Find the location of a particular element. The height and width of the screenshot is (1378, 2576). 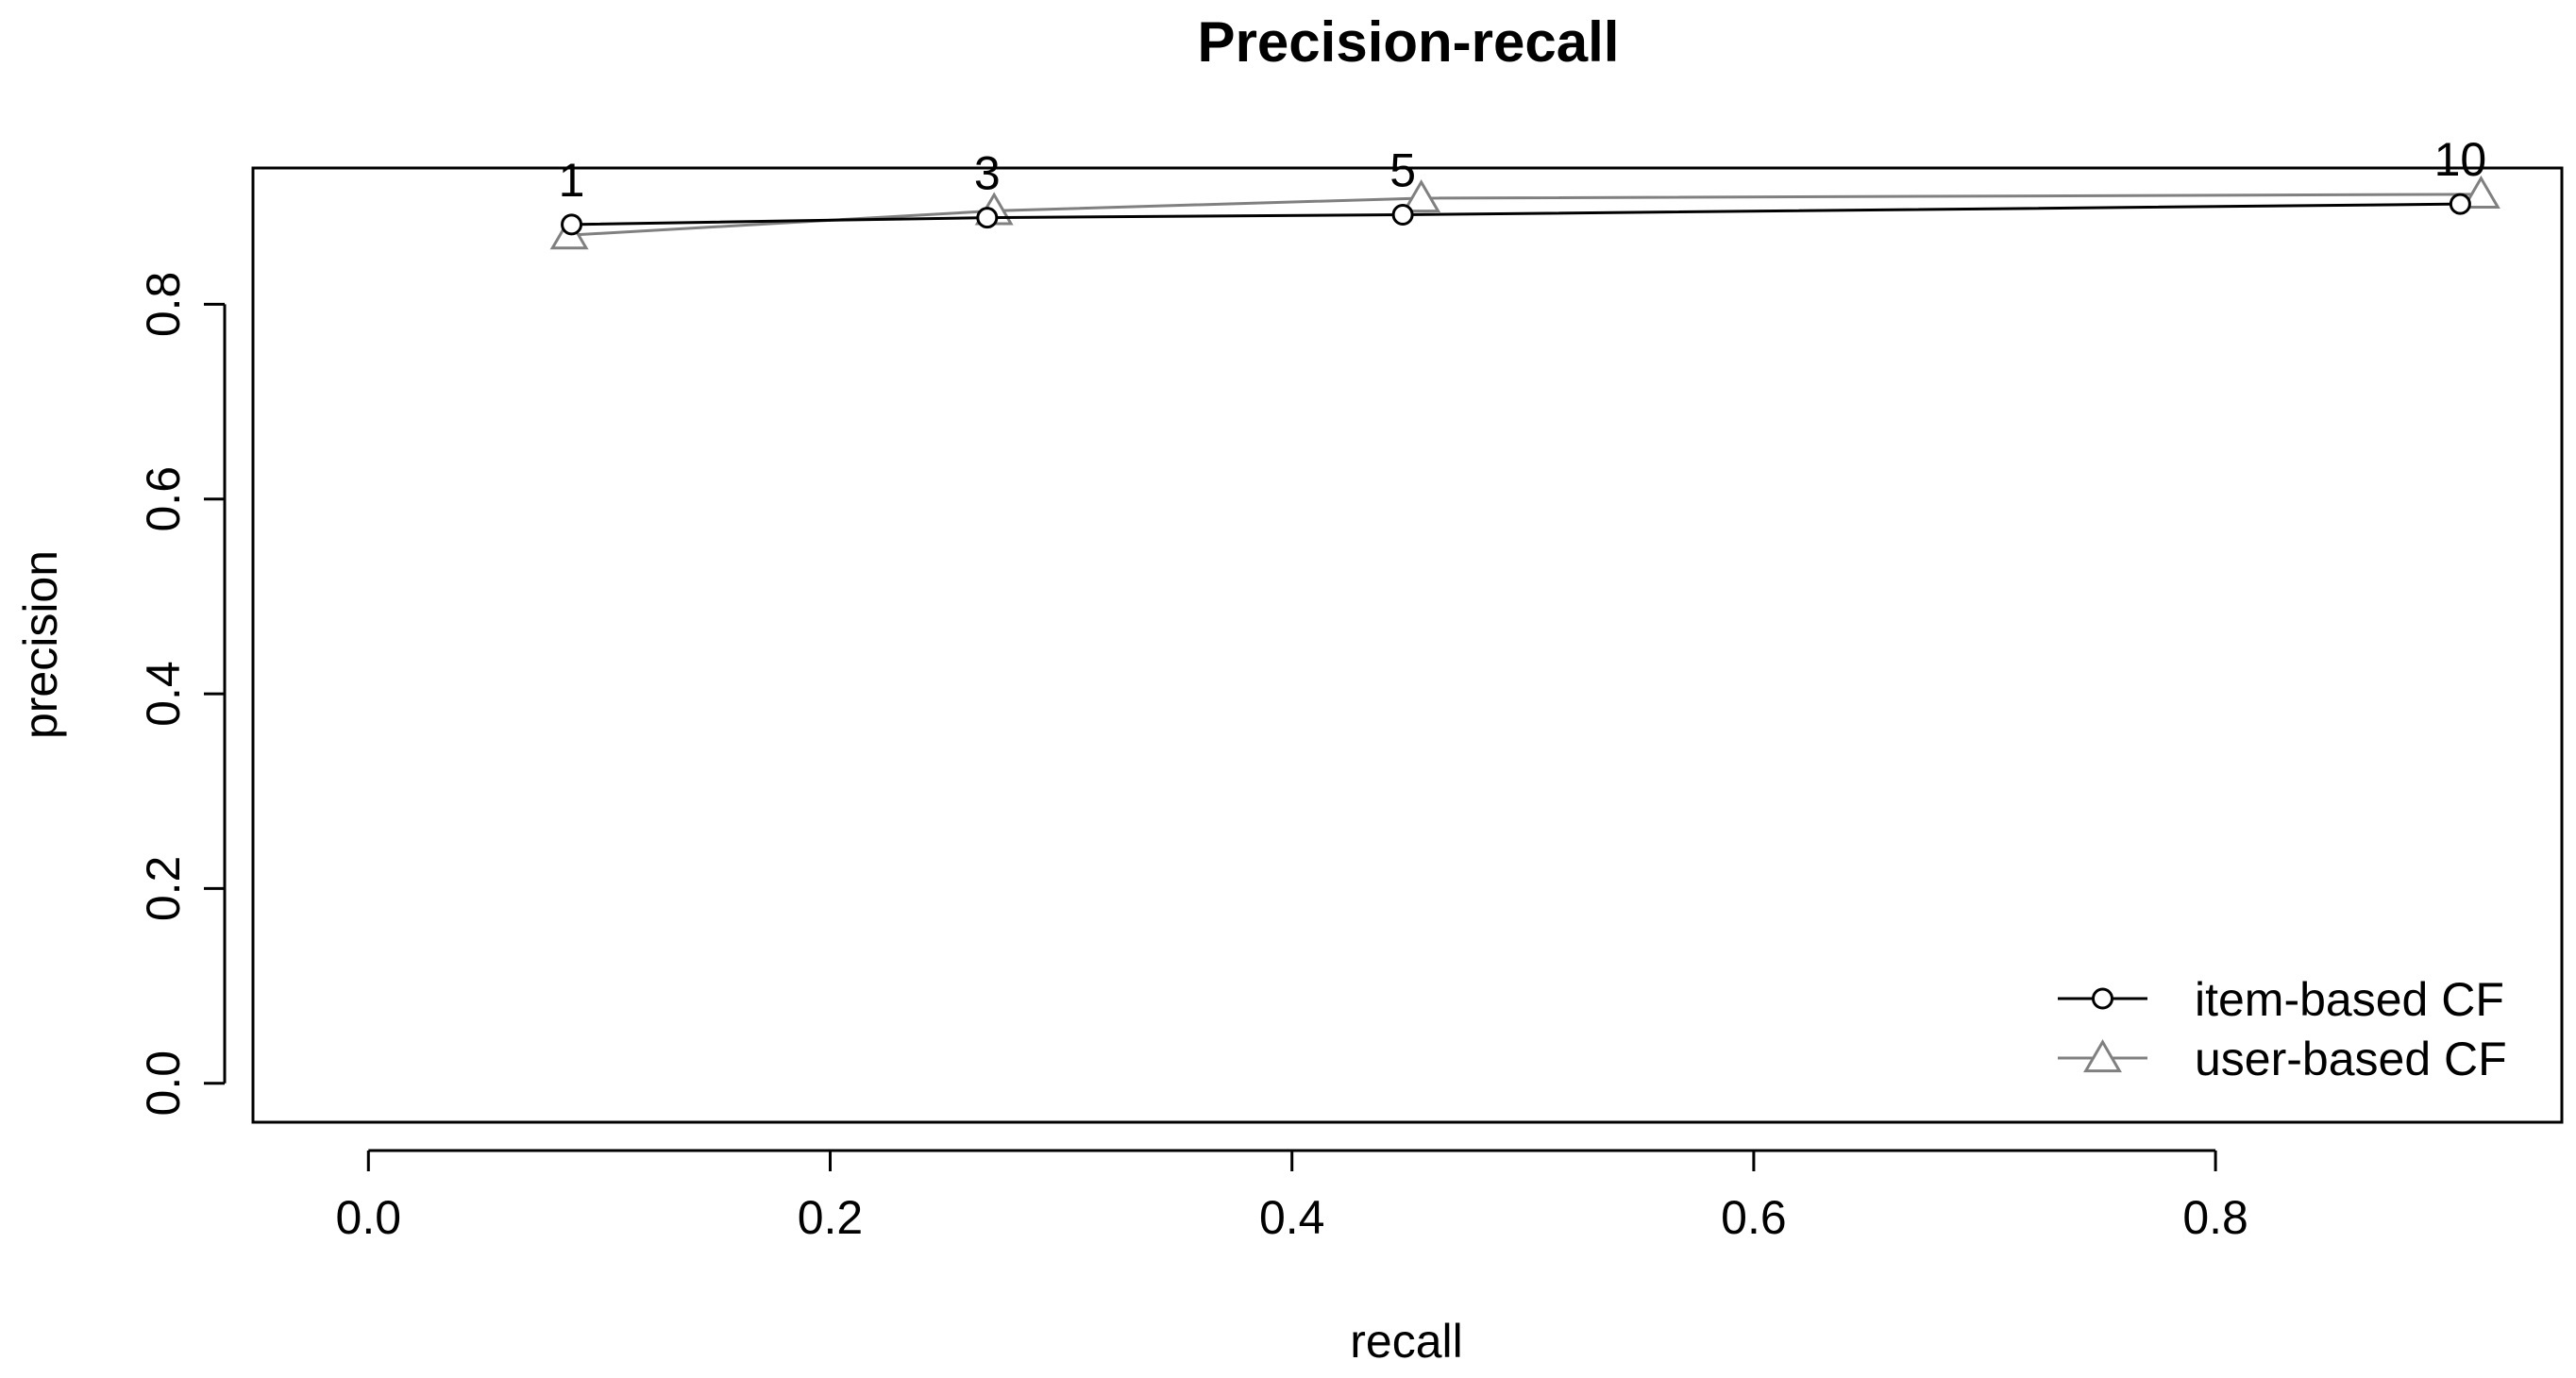

point-label-layer: 1 3 5 10 is located at coordinates (1523, 170).